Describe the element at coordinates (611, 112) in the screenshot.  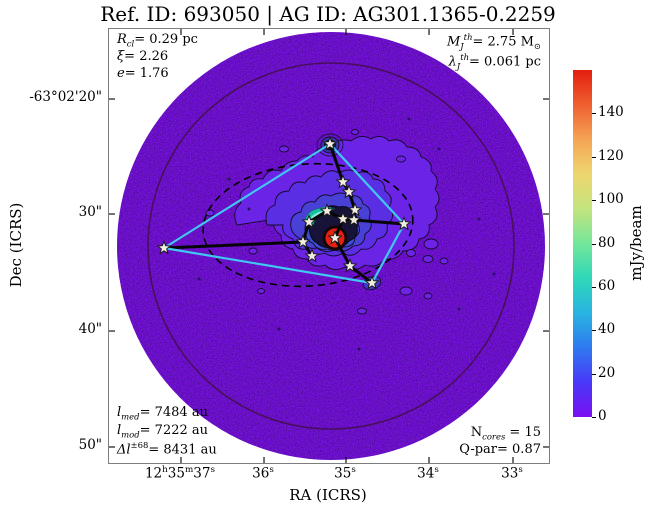
I see `colorbar-tick-label: 140` at that location.